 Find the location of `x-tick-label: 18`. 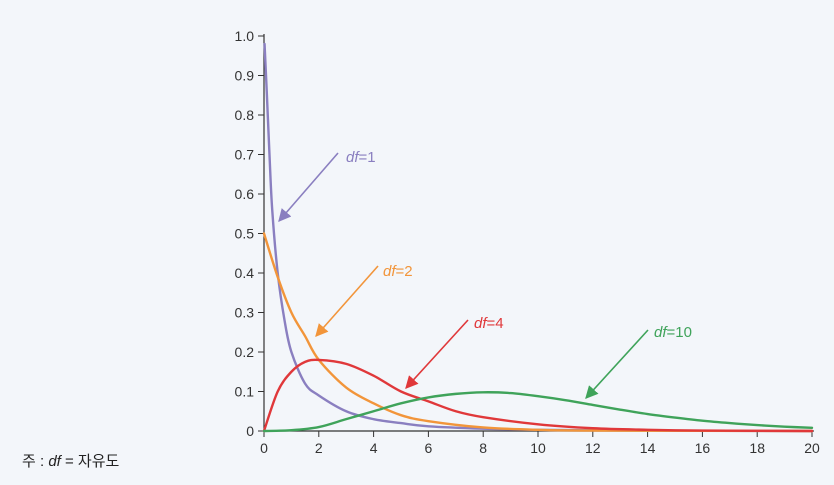

x-tick-label: 18 is located at coordinates (757, 448).